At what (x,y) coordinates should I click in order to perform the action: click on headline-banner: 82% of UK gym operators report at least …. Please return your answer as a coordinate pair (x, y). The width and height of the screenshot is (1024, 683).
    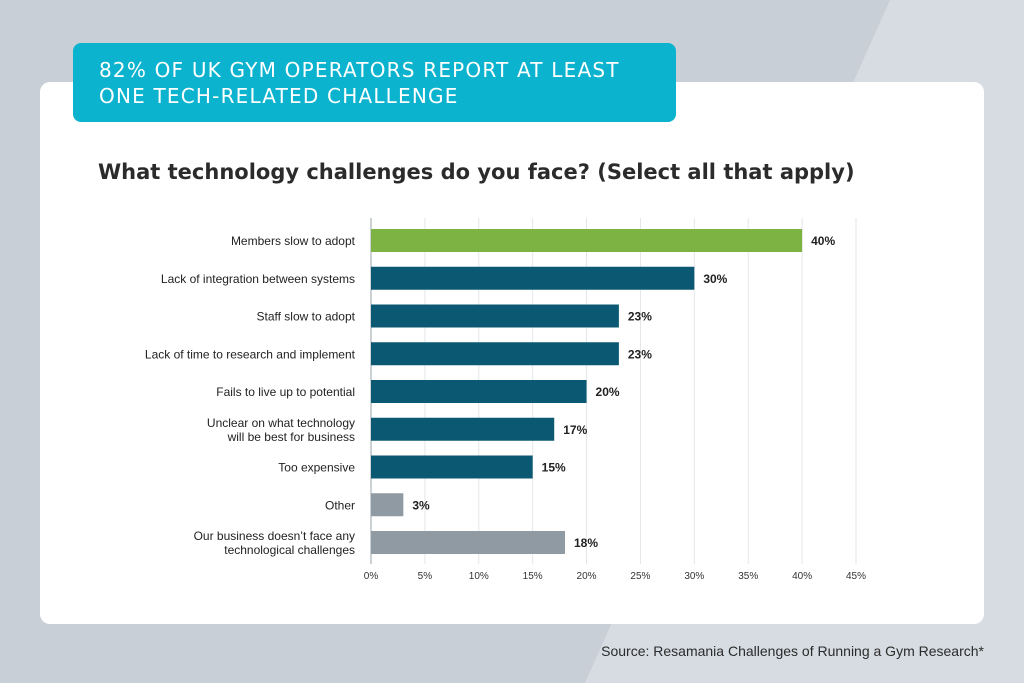
    Looking at the image, I should click on (374, 82).